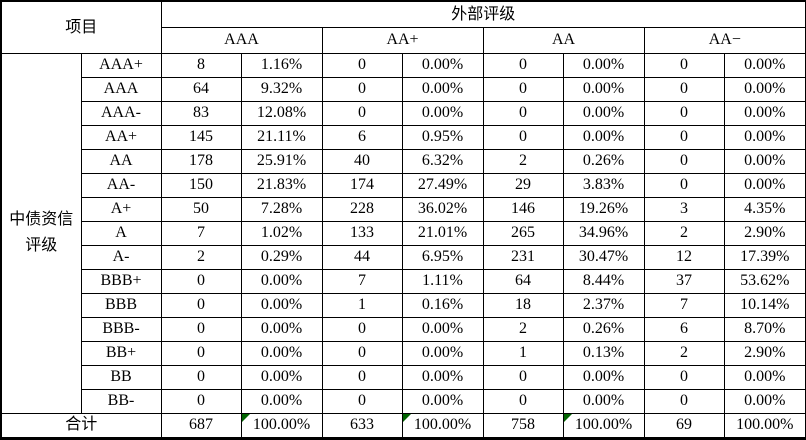 The image size is (806, 440). What do you see at coordinates (121, 305) in the screenshot?
I see `chinabond-rating-label: BBB` at bounding box center [121, 305].